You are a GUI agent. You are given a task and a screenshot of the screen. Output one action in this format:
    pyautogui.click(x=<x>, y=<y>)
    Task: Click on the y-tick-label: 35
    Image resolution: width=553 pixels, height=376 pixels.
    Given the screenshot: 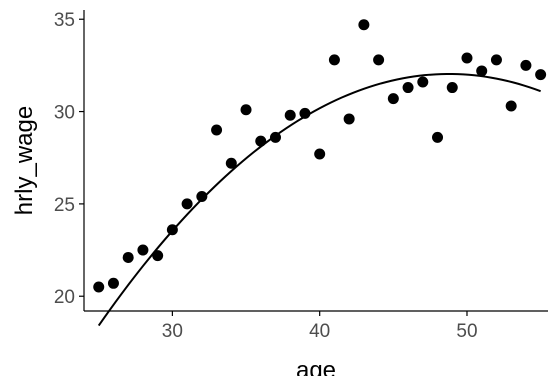 What is the action you would take?
    pyautogui.click(x=64, y=20)
    